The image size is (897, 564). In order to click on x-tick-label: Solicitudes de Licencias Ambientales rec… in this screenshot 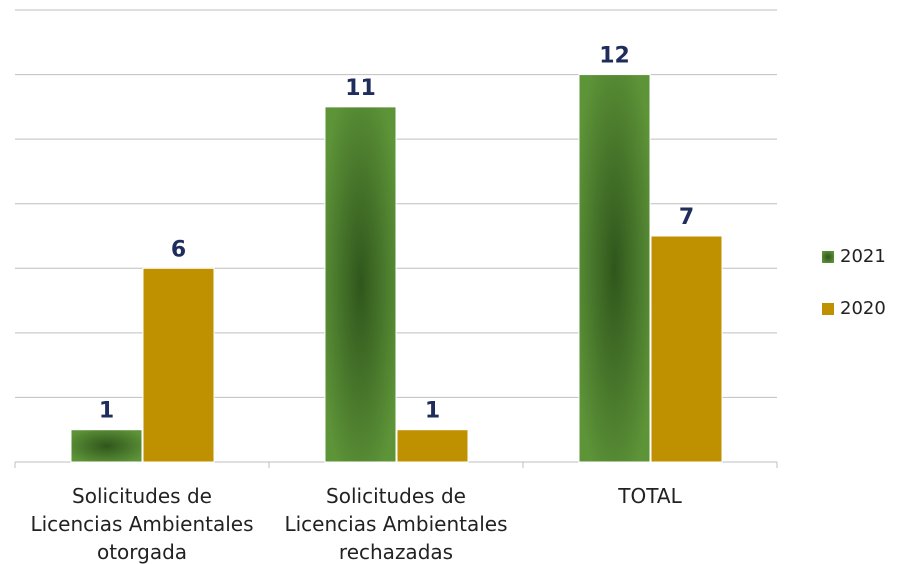, I will do `click(396, 524)`.